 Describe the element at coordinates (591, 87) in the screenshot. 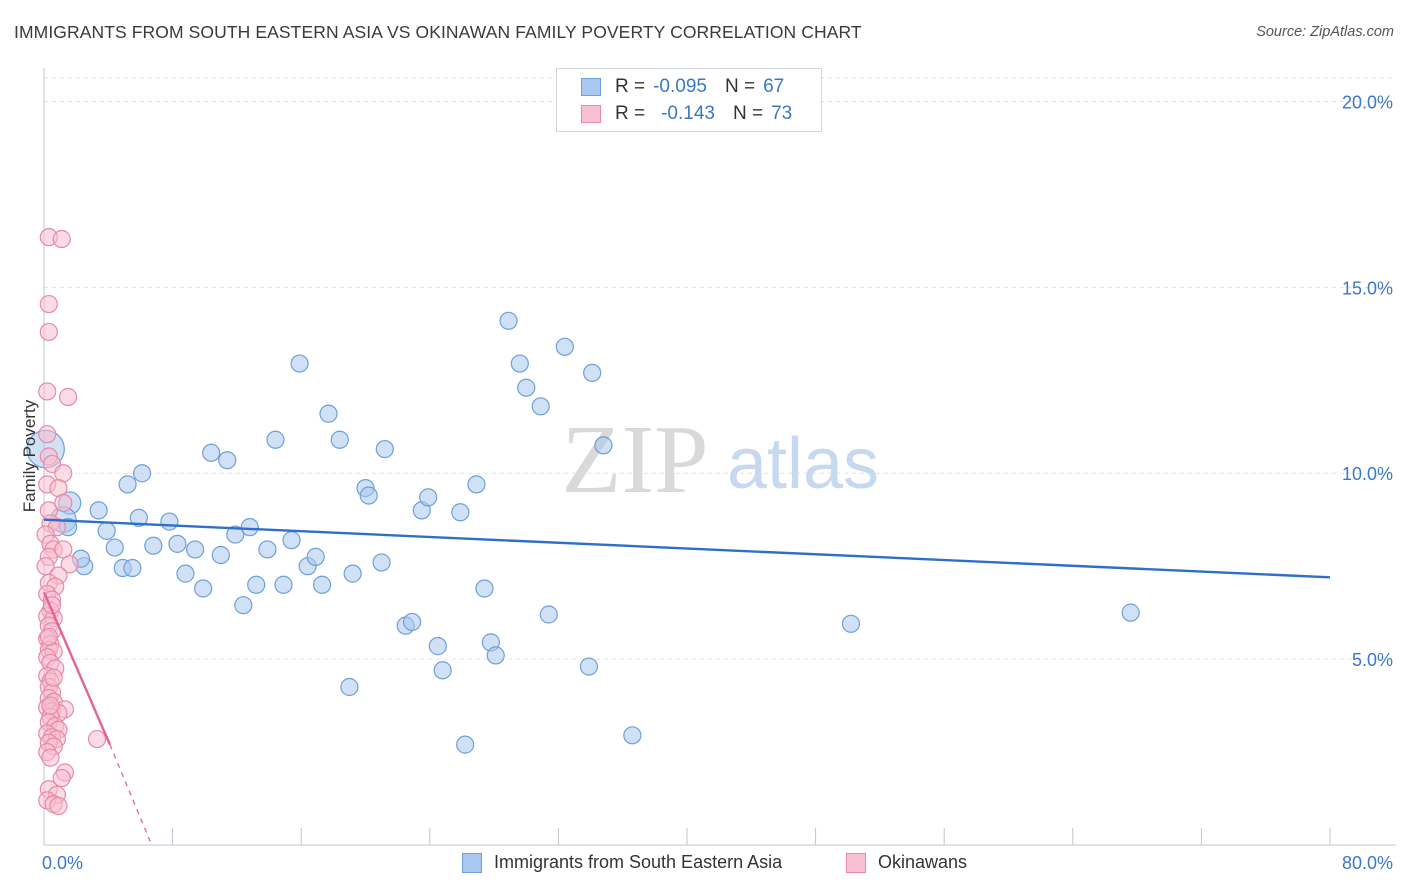

I see `legend-swatch-blue` at that location.